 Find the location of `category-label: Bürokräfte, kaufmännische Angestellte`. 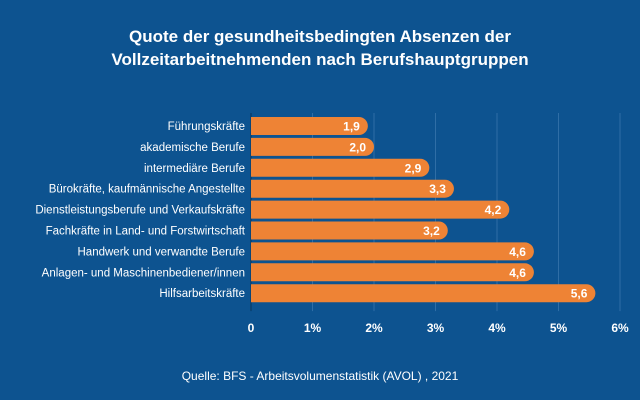

category-label: Bürokräfte, kaufmännische Angestellte is located at coordinates (147, 190).